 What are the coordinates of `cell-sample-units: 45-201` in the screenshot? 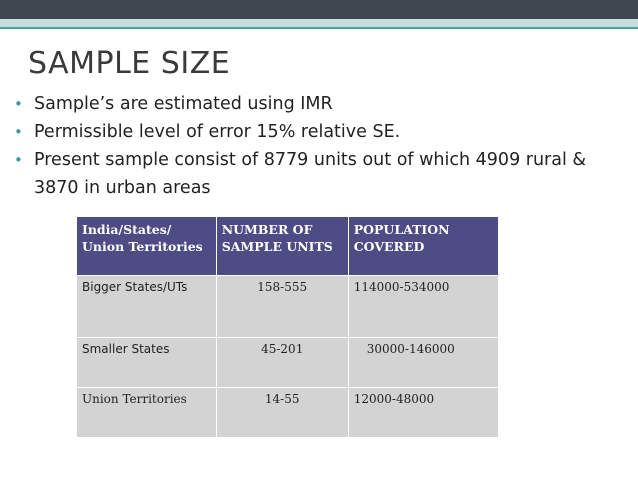 It's located at (282, 362).